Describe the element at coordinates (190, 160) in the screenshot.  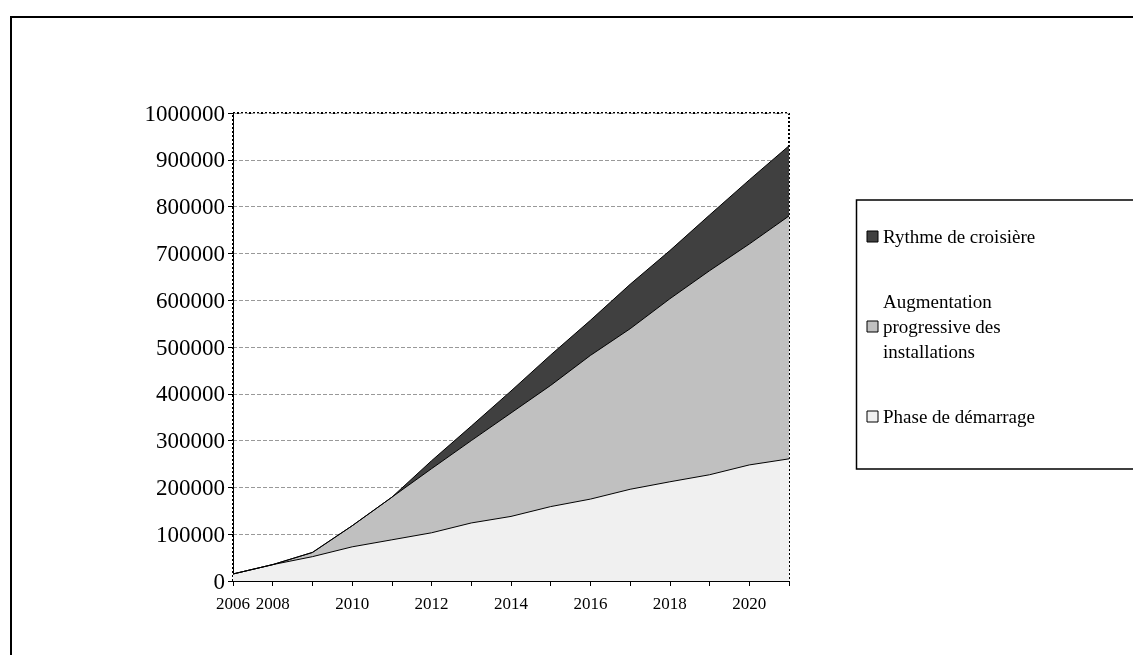
I see `y-tick-label: 900000` at that location.